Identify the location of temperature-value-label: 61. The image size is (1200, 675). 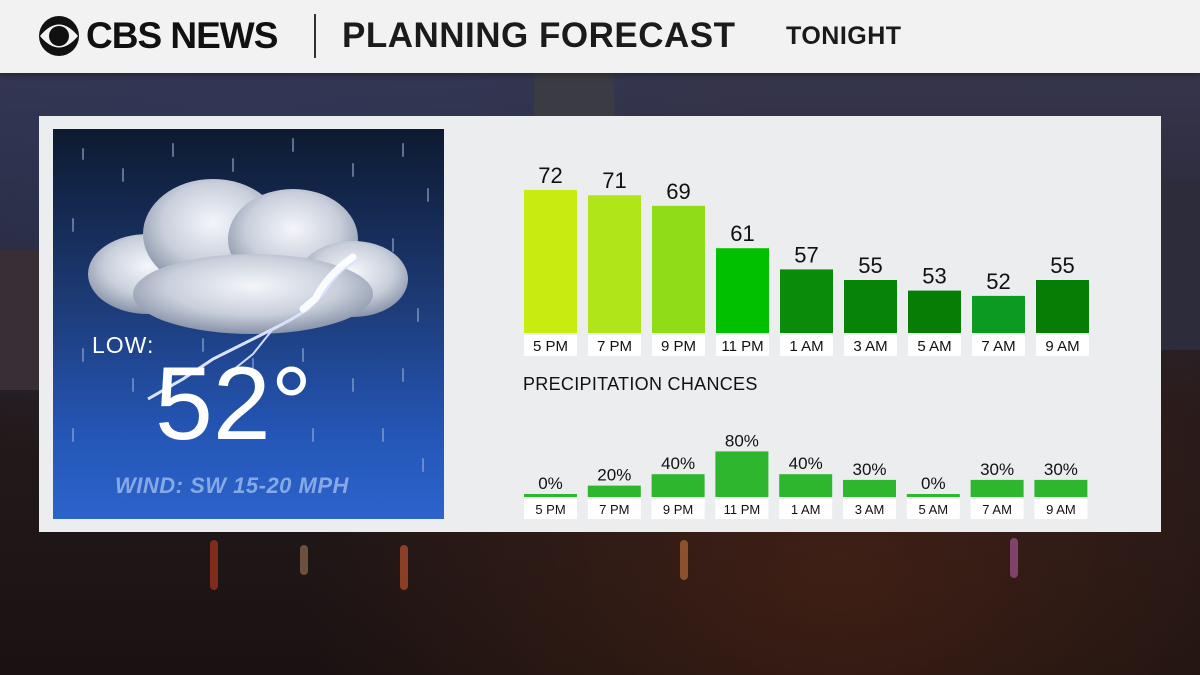
(742, 233).